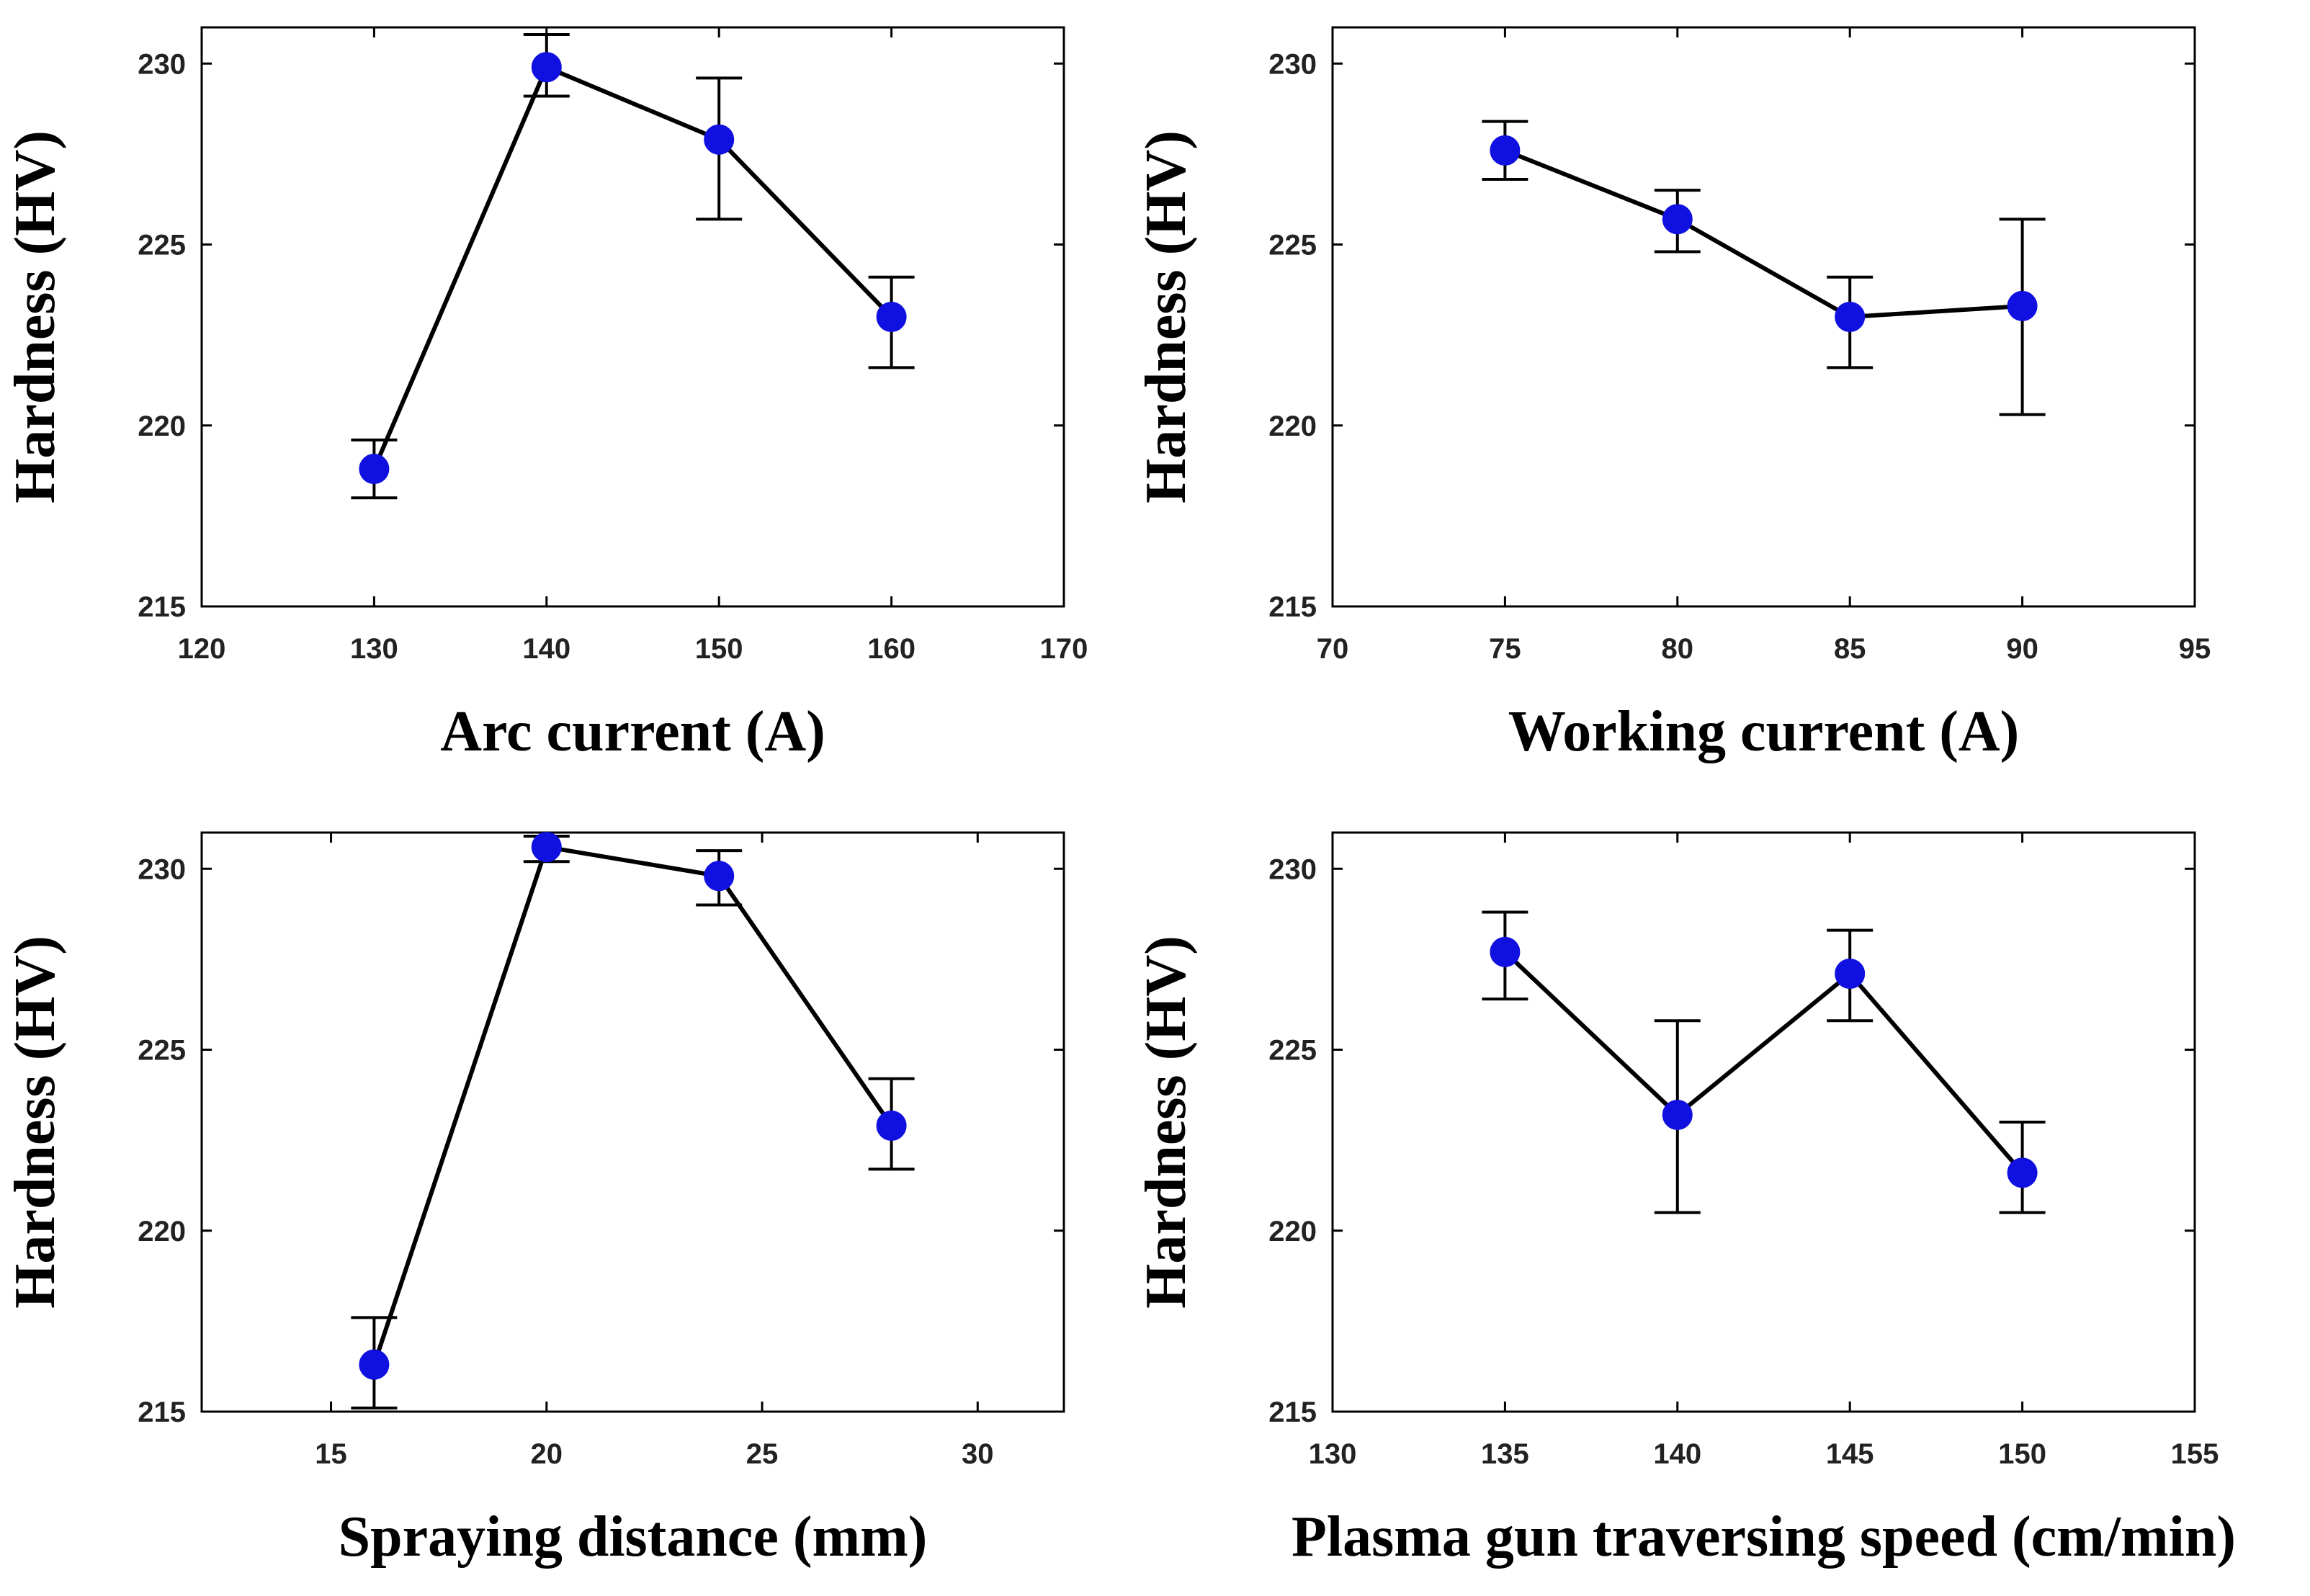  Describe the element at coordinates (633, 1537) in the screenshot. I see `x-axis-title: Spraying distance (mm)` at that location.